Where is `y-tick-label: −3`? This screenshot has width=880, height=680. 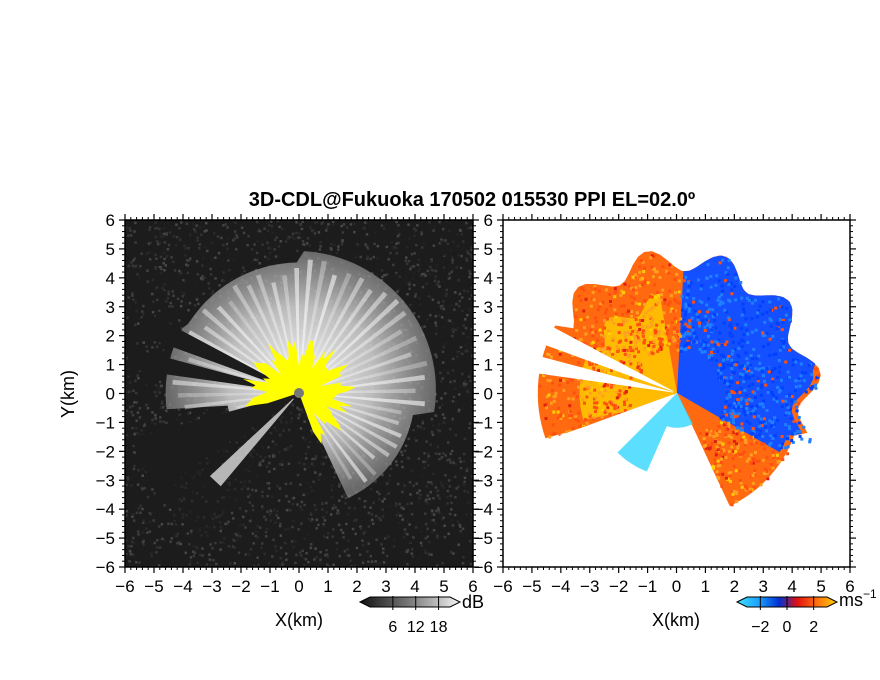
y-tick-label: −3 is located at coordinates (105, 480).